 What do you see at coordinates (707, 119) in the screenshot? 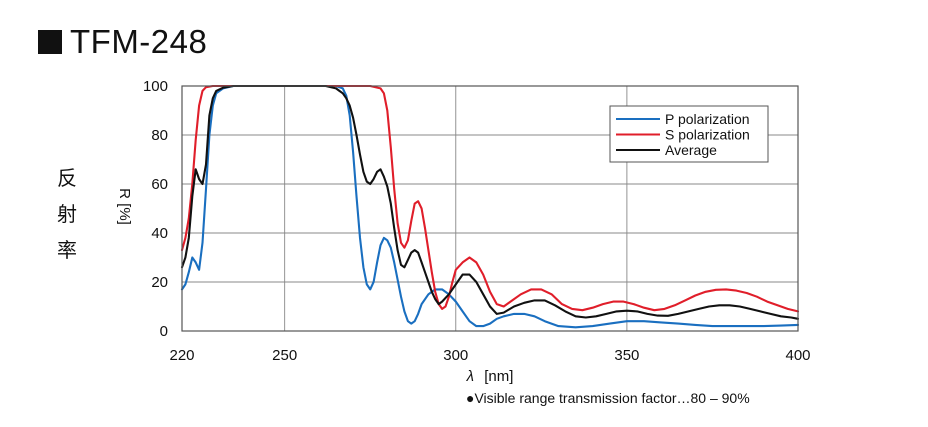
I see `legend-entry: P polarization` at bounding box center [707, 119].